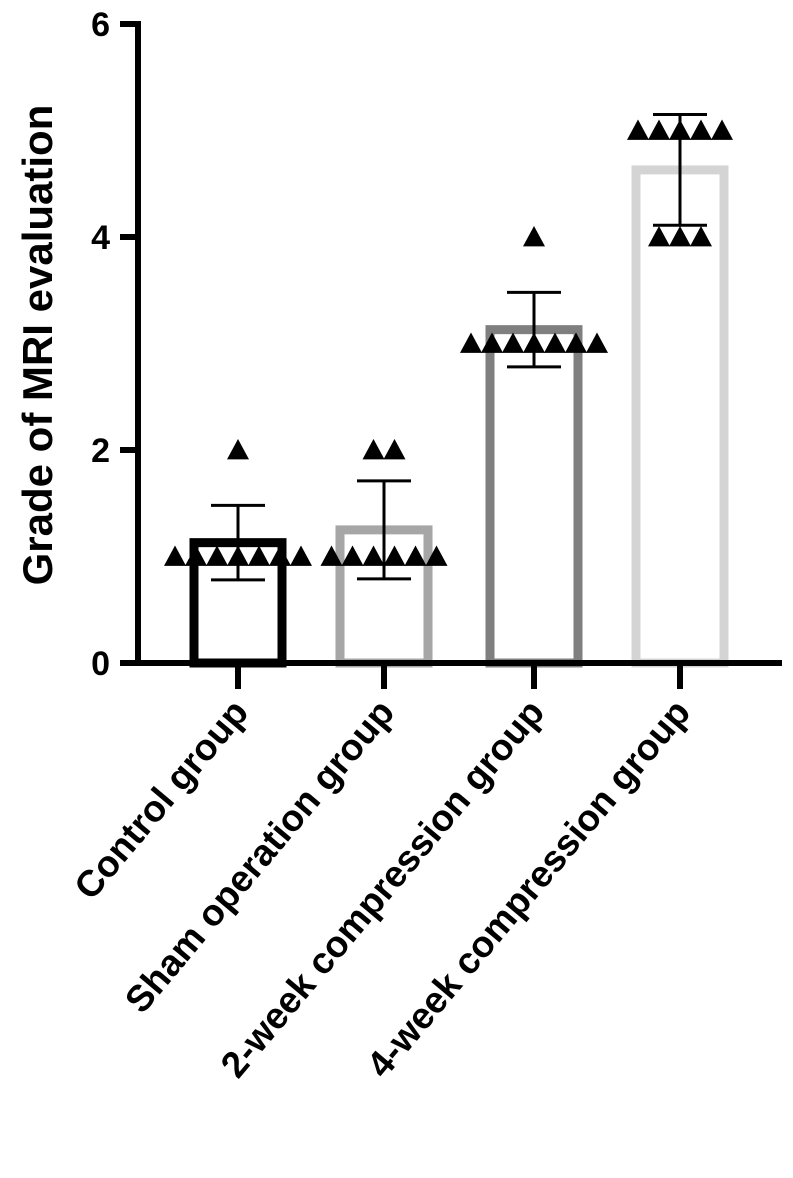  I want to click on category-label: 4-week compression group, so click(528, 888).